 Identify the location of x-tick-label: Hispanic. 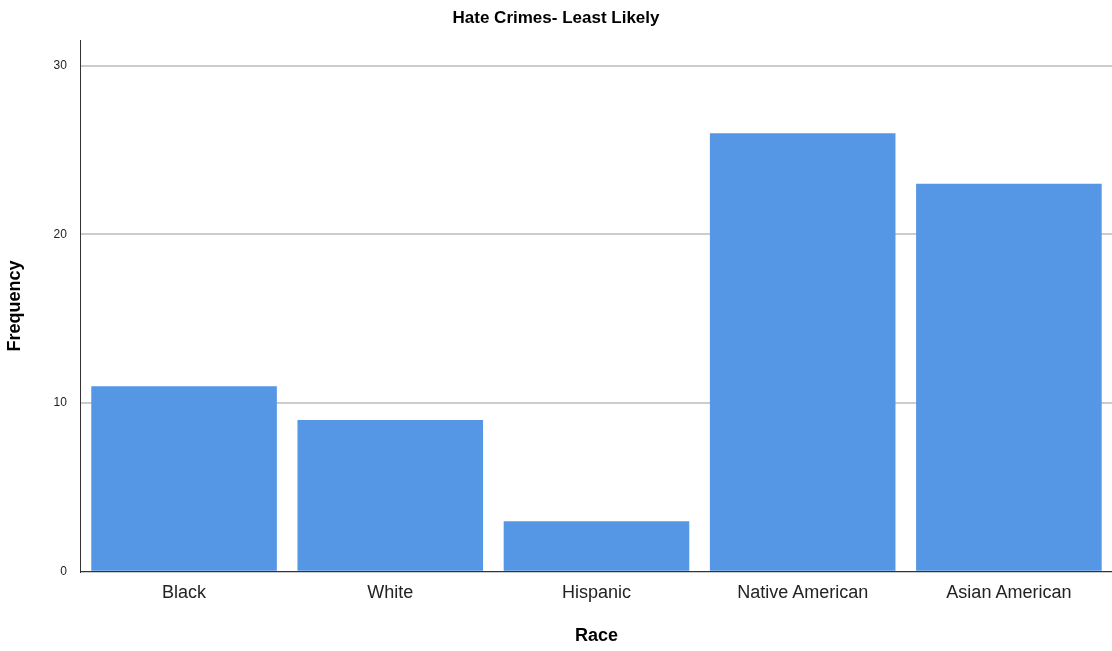
(596, 591).